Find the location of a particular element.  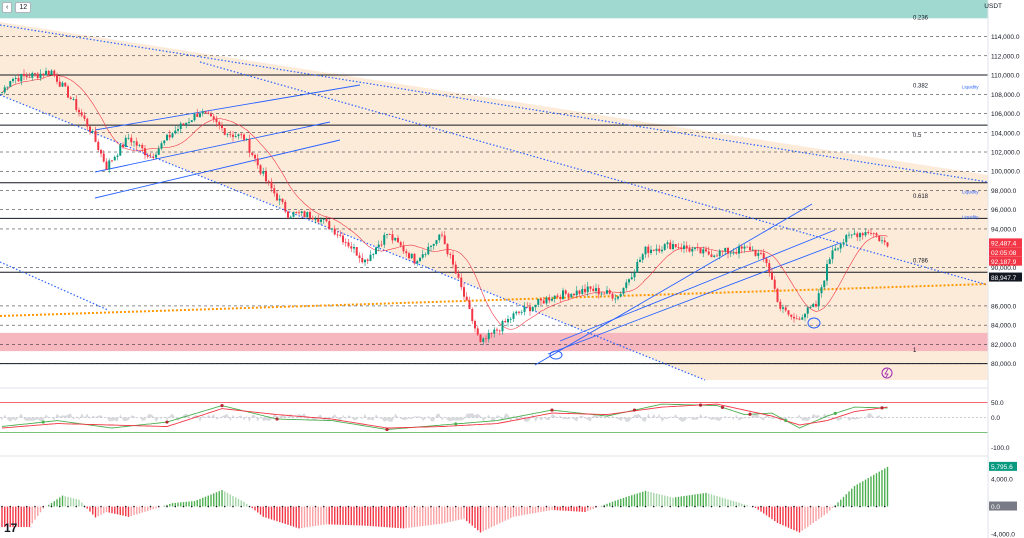

histogram-tick-label: 4,000.0 is located at coordinates (1002, 480).